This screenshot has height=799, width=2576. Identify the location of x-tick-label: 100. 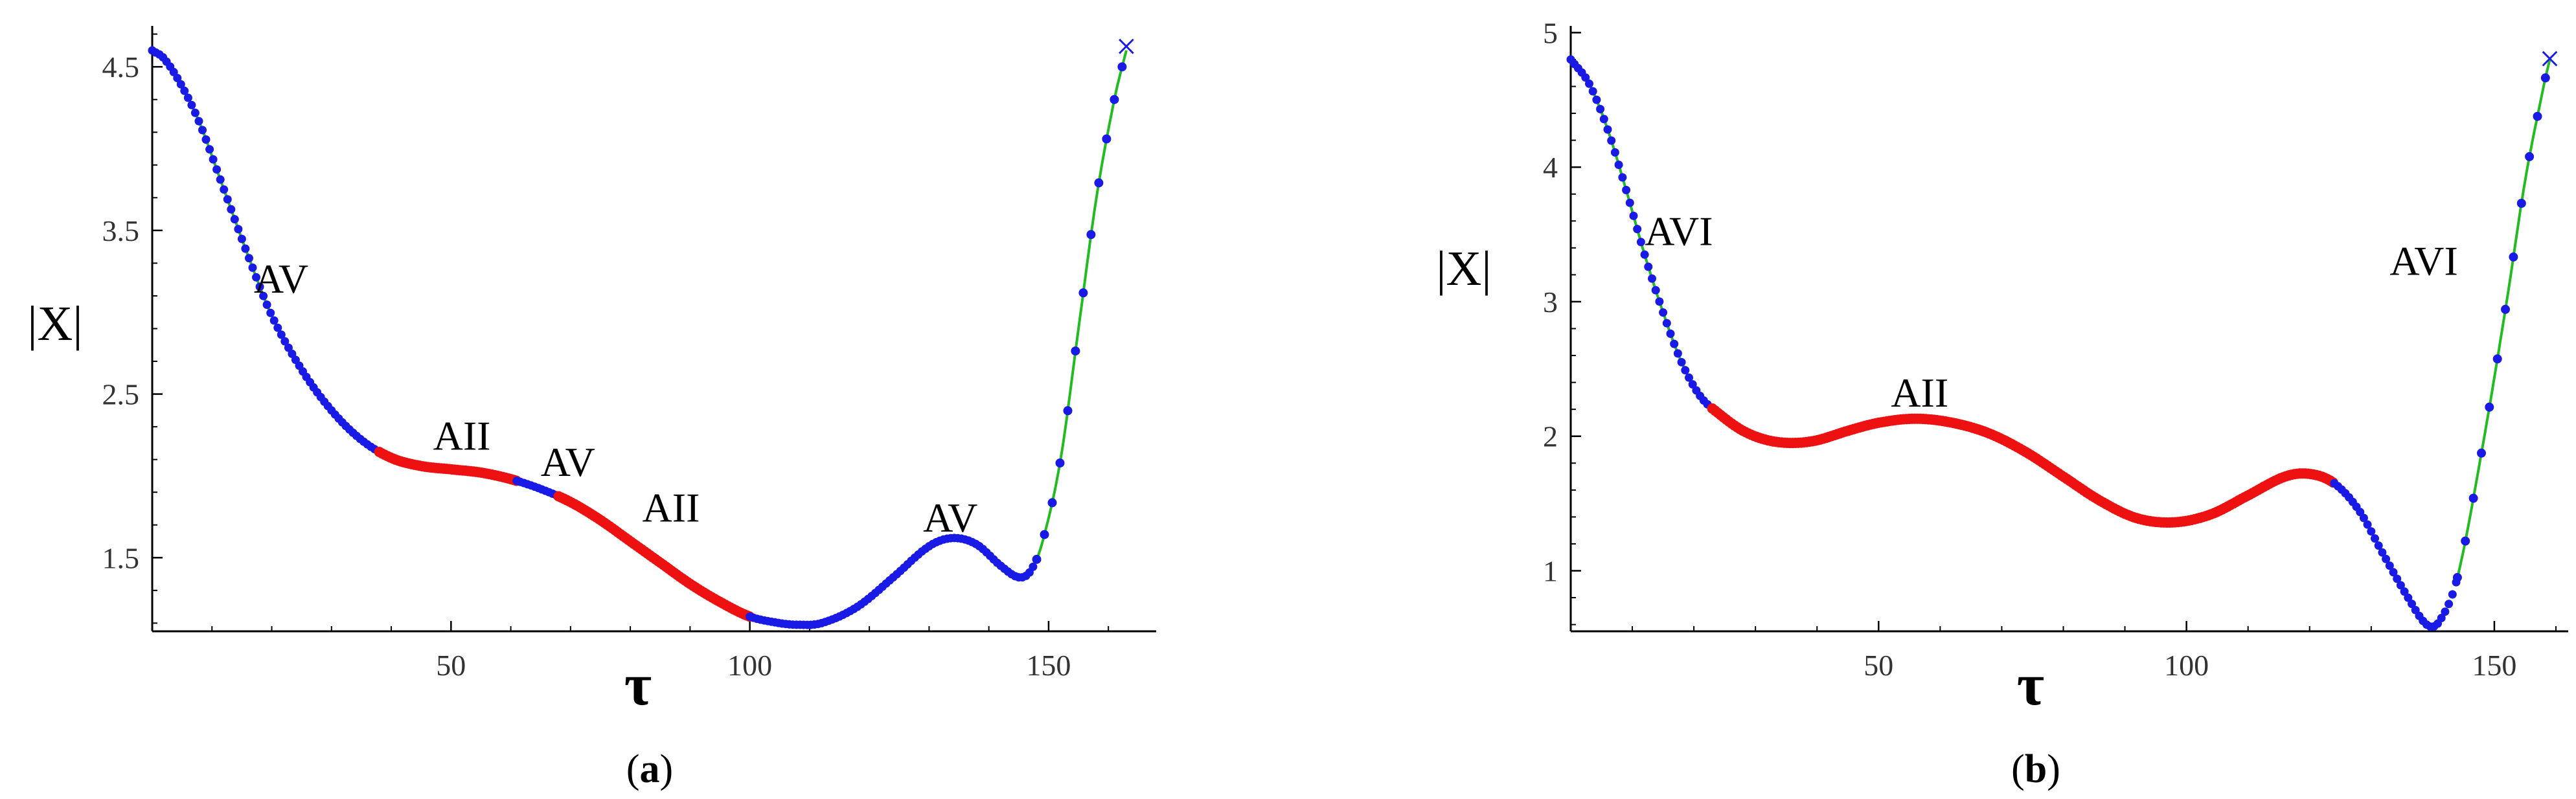
(750, 665).